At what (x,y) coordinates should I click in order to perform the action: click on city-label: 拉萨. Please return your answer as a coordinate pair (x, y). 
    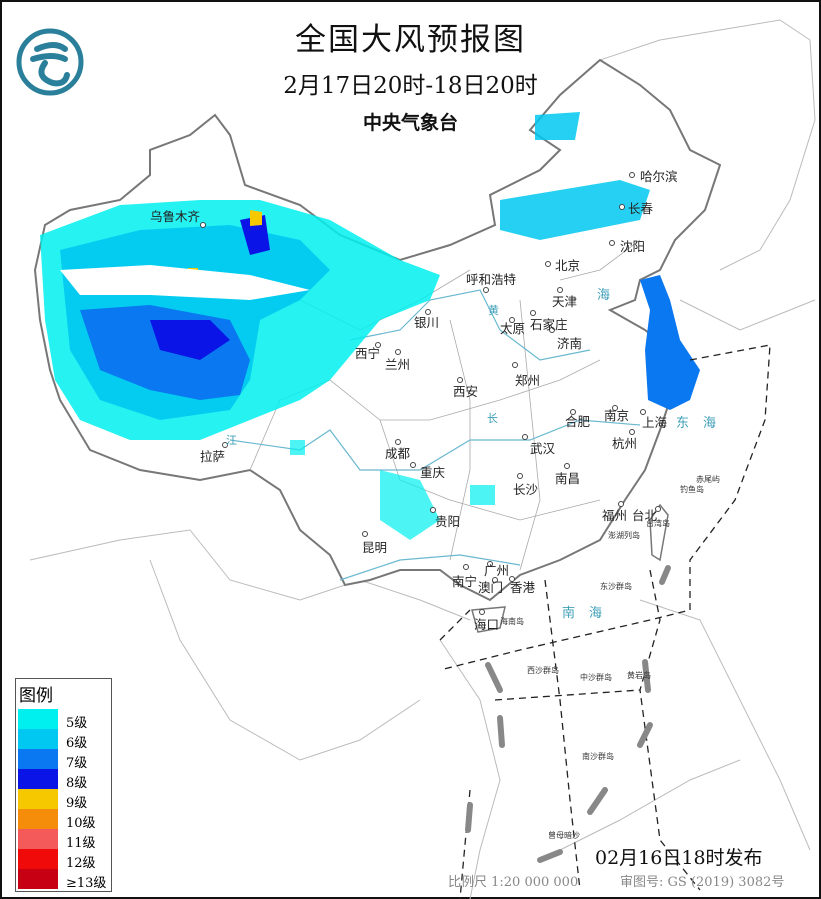
    Looking at the image, I should click on (213, 456).